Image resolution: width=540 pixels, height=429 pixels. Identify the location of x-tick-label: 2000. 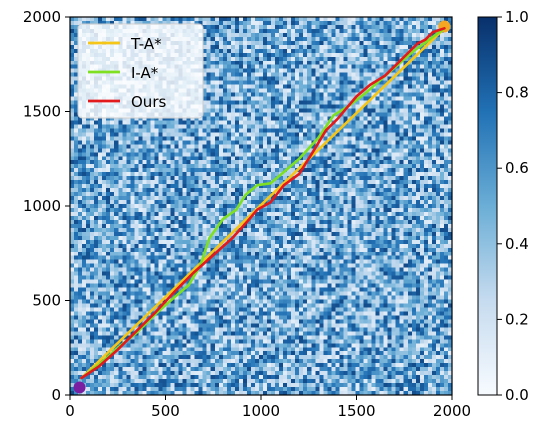
(452, 411).